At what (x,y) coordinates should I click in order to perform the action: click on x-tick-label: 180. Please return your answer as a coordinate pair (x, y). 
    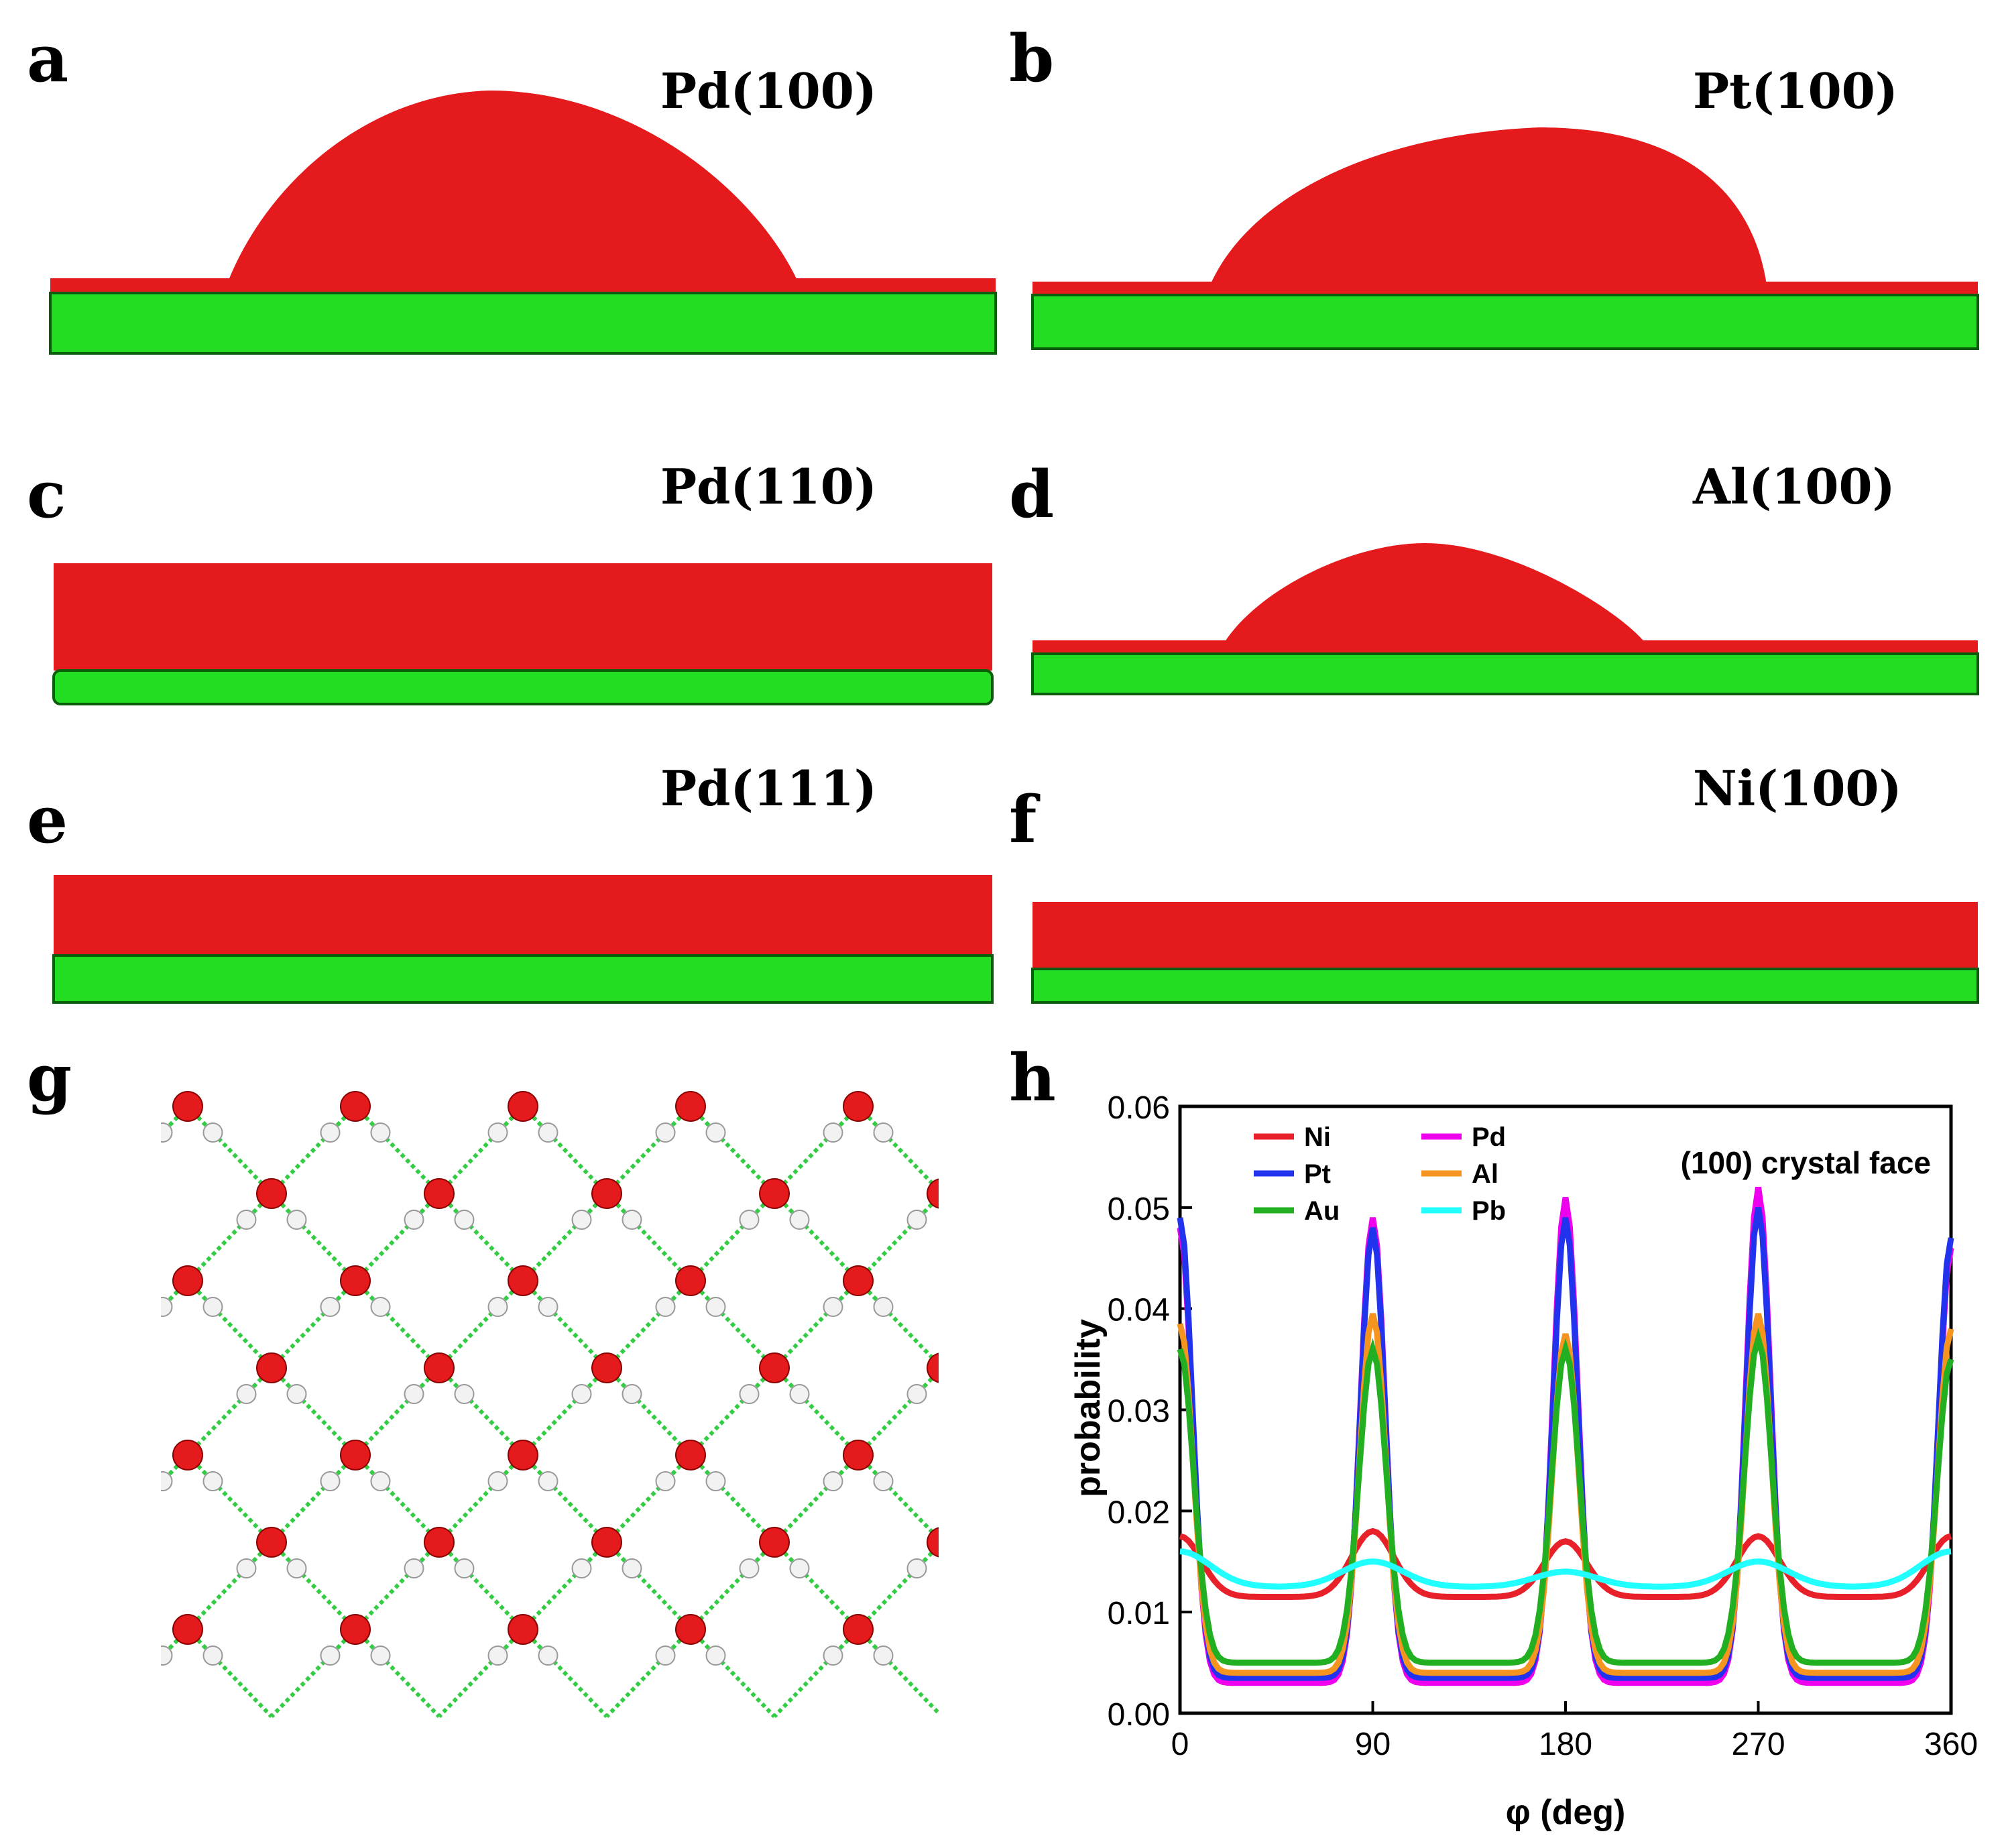
    Looking at the image, I should click on (1565, 1744).